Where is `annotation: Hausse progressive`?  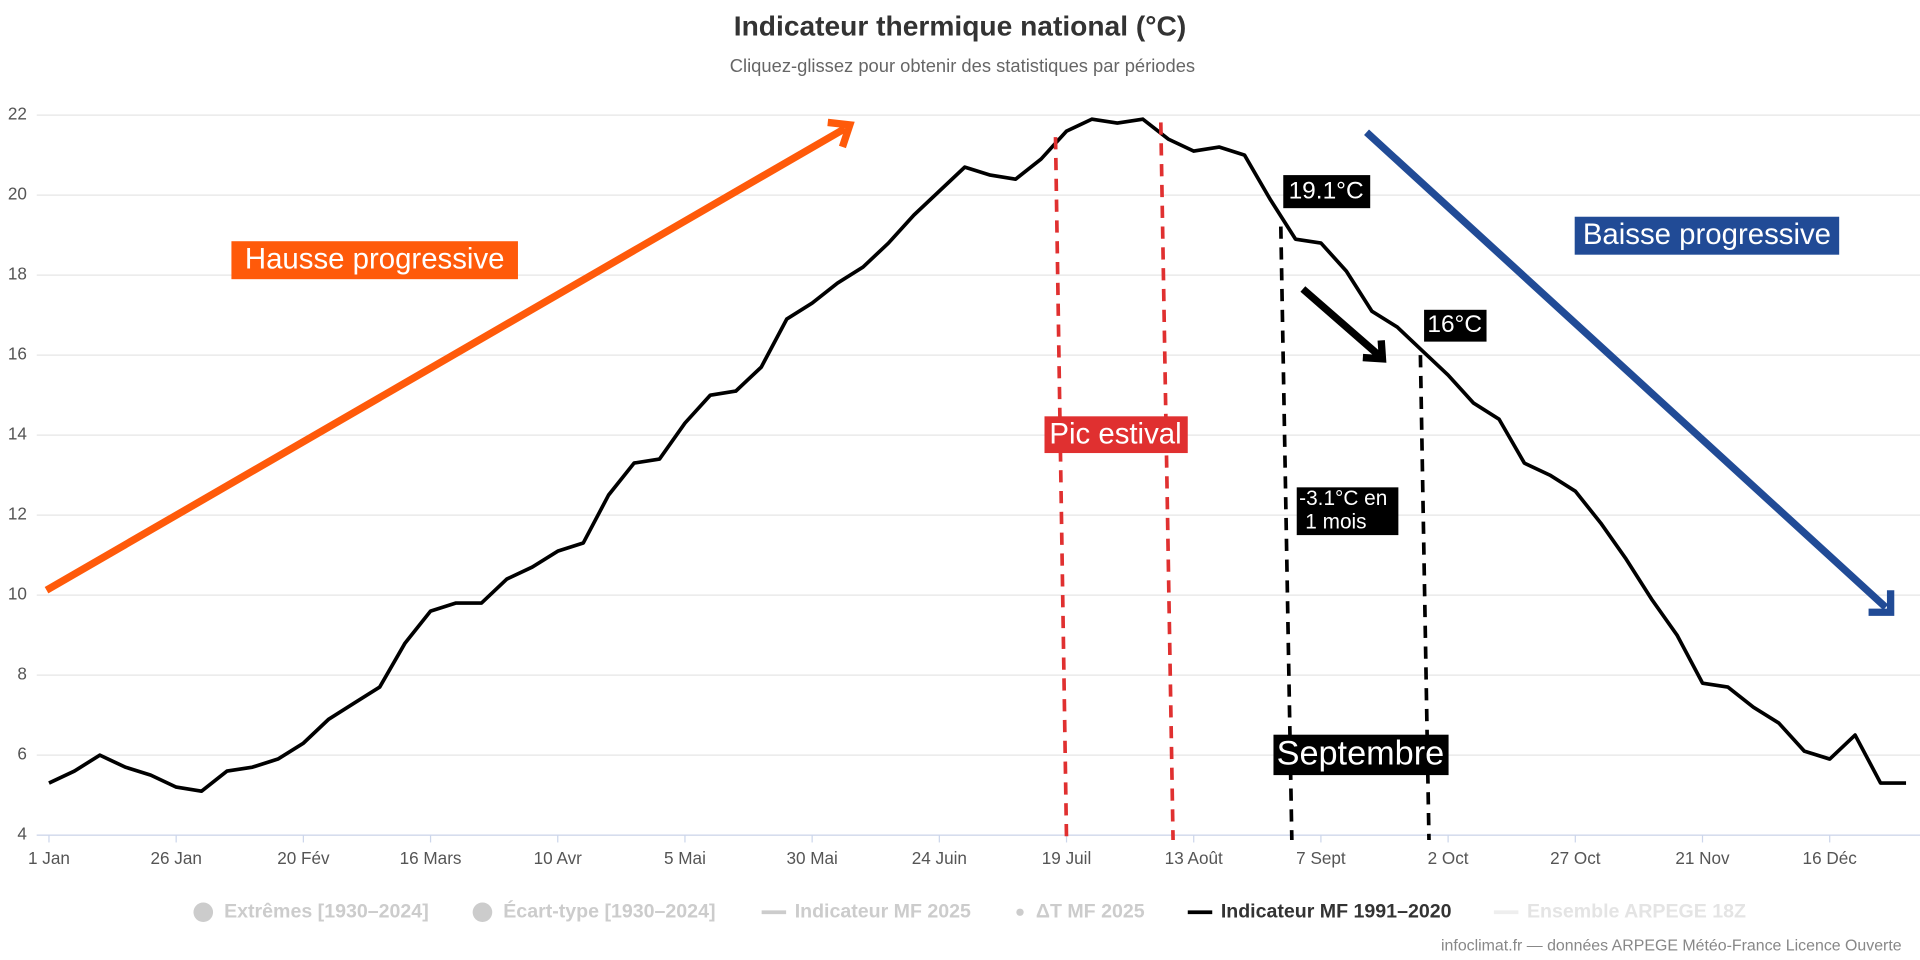
annotation: Hausse progressive is located at coordinates (375, 259).